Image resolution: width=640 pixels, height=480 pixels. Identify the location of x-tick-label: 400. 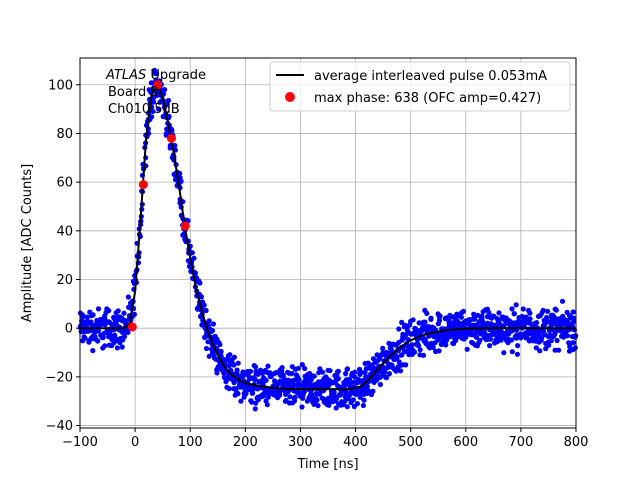
(355, 442).